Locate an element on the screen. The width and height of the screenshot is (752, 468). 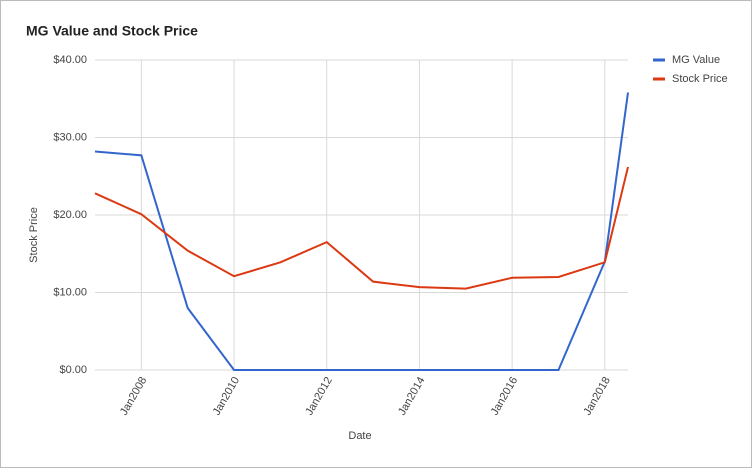
y-tick-label: $40.00 is located at coordinates (70, 60).